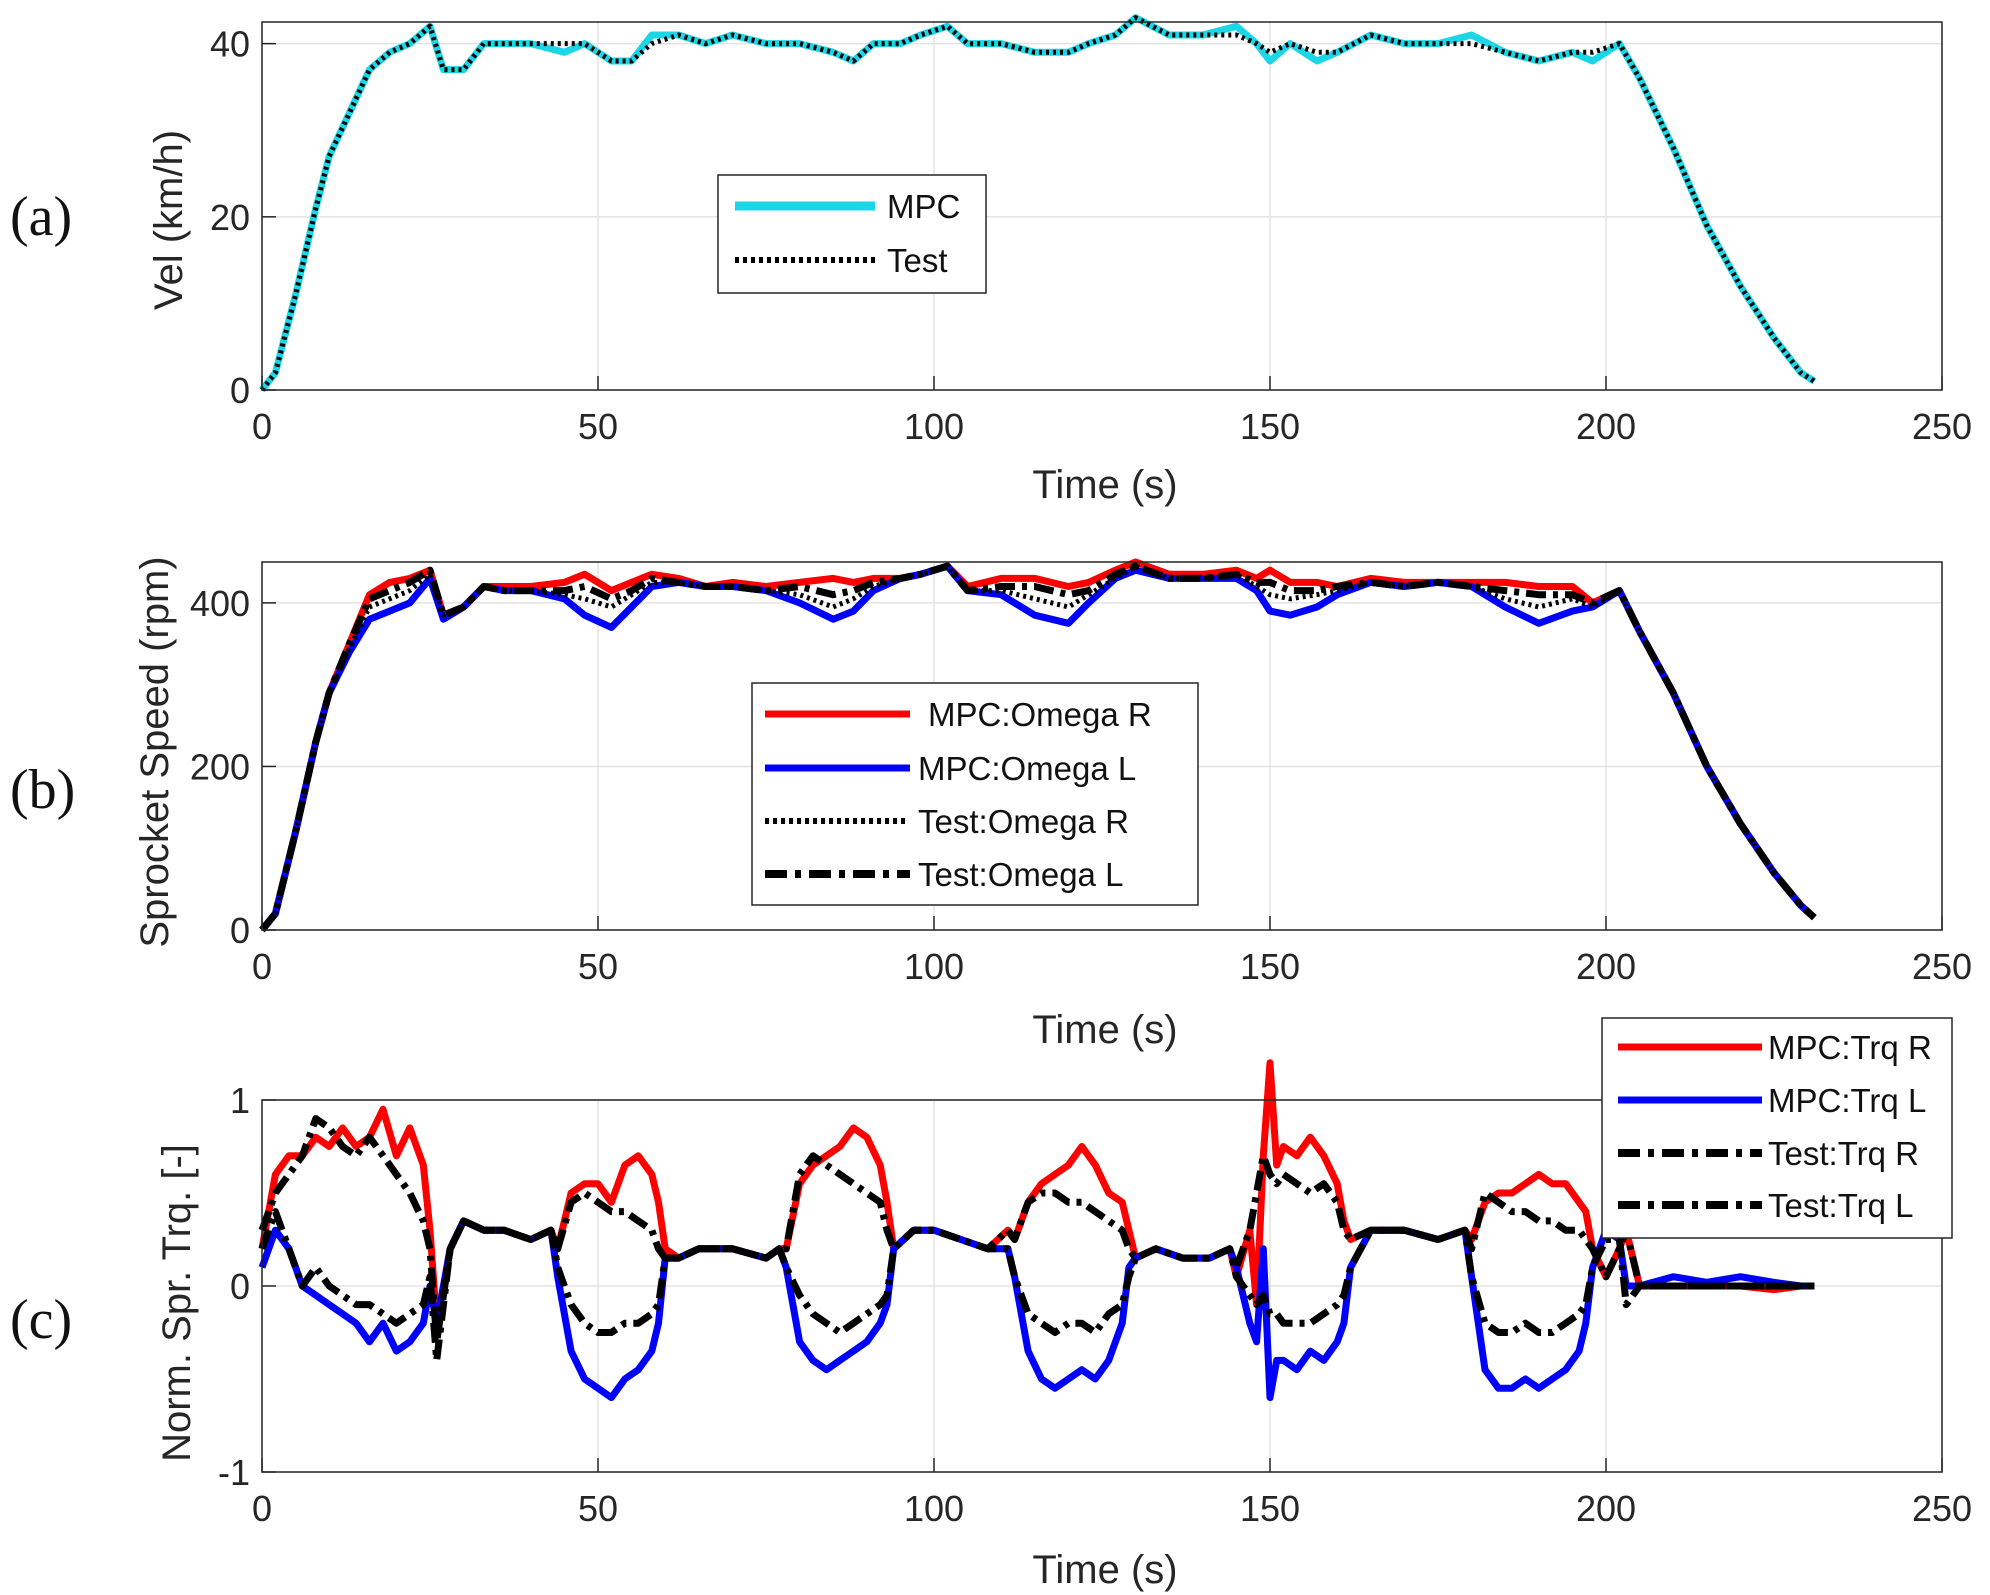 This screenshot has width=1990, height=1595. What do you see at coordinates (1104, 1030) in the screenshot?
I see `xlabel-b: Time (s)` at bounding box center [1104, 1030].